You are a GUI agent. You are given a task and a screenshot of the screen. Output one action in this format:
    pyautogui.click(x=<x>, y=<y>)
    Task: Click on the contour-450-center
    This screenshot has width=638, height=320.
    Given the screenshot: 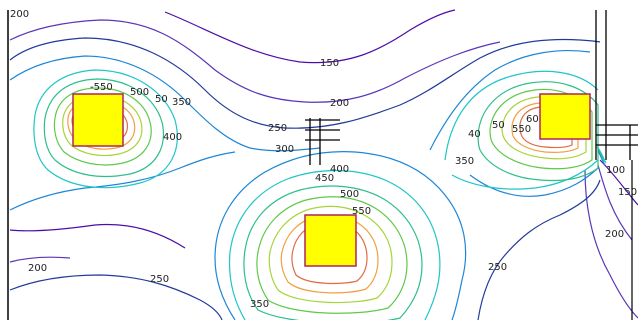 What is the action you would take?
    pyautogui.click(x=332, y=255)
    